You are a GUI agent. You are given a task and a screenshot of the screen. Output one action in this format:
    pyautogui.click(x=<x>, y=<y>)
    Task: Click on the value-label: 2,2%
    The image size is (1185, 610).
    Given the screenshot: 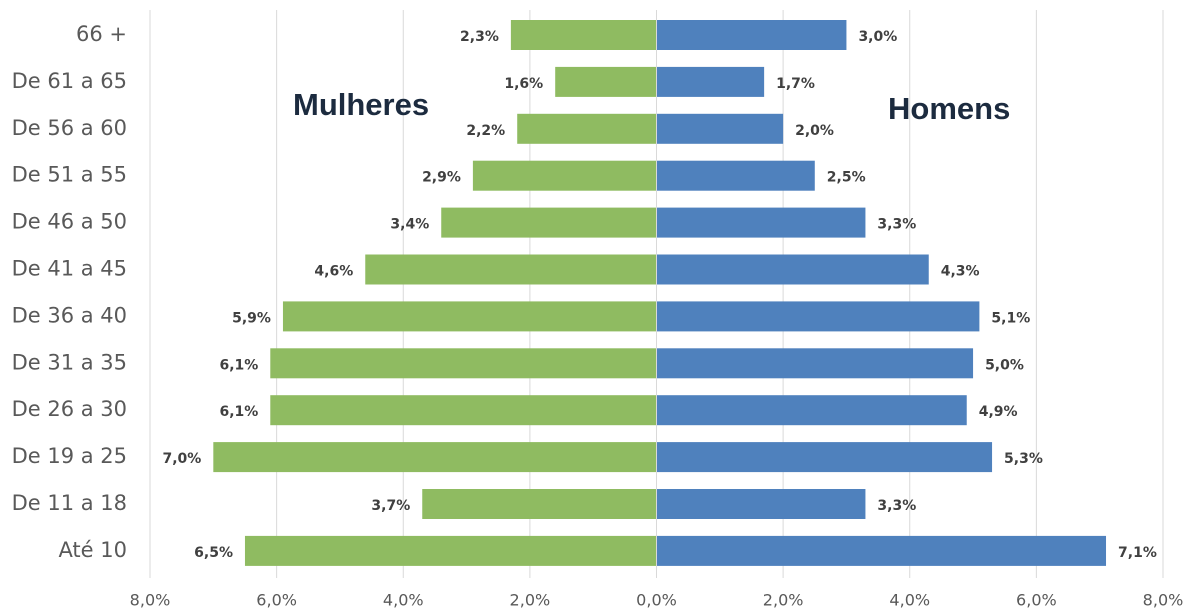 What is the action you would take?
    pyautogui.click(x=485, y=131)
    